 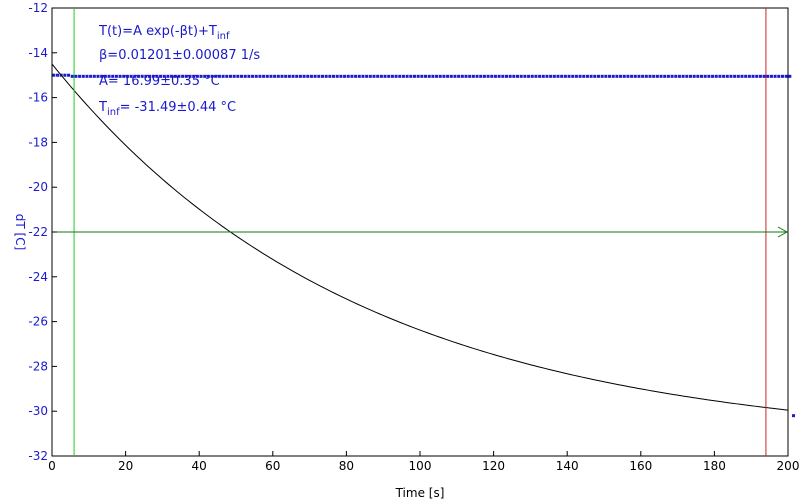 What do you see at coordinates (38, 187) in the screenshot?
I see `y-tick-label: -20` at bounding box center [38, 187].